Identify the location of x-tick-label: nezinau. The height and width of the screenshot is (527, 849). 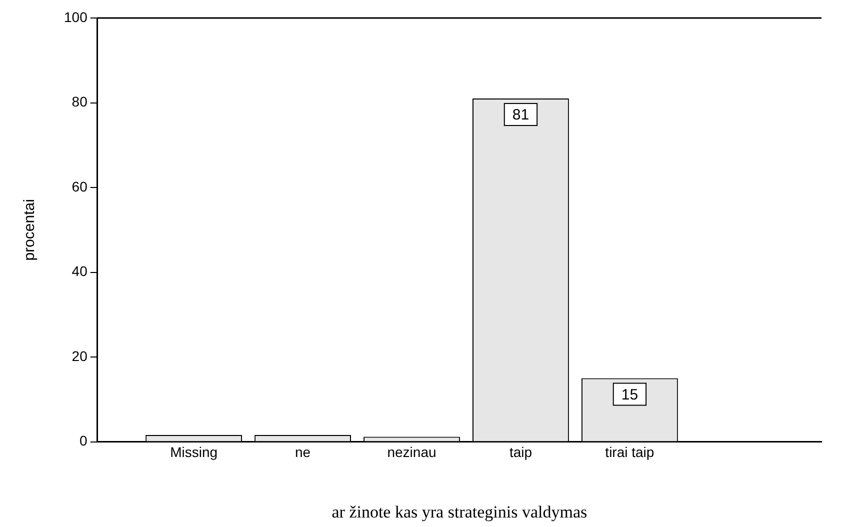
(411, 452).